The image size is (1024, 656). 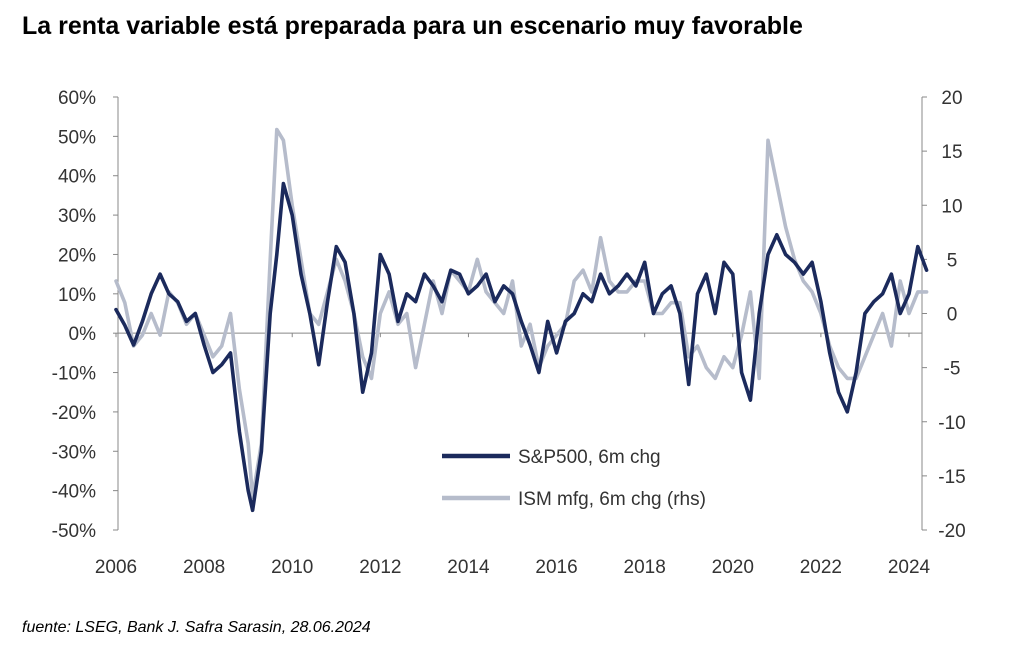 I want to click on x-tick-label: 2006, so click(x=116, y=567).